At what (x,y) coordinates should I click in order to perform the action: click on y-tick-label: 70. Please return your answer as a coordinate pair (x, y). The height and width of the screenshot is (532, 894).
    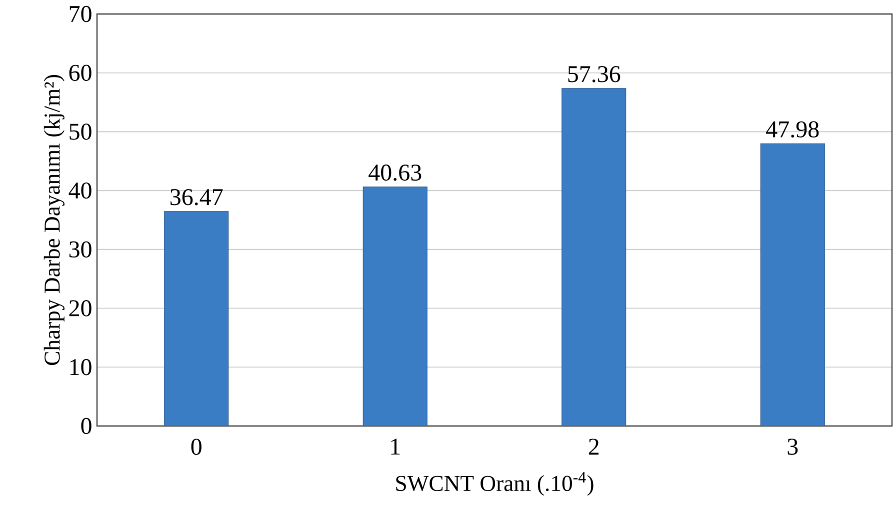
    Looking at the image, I should click on (81, 14).